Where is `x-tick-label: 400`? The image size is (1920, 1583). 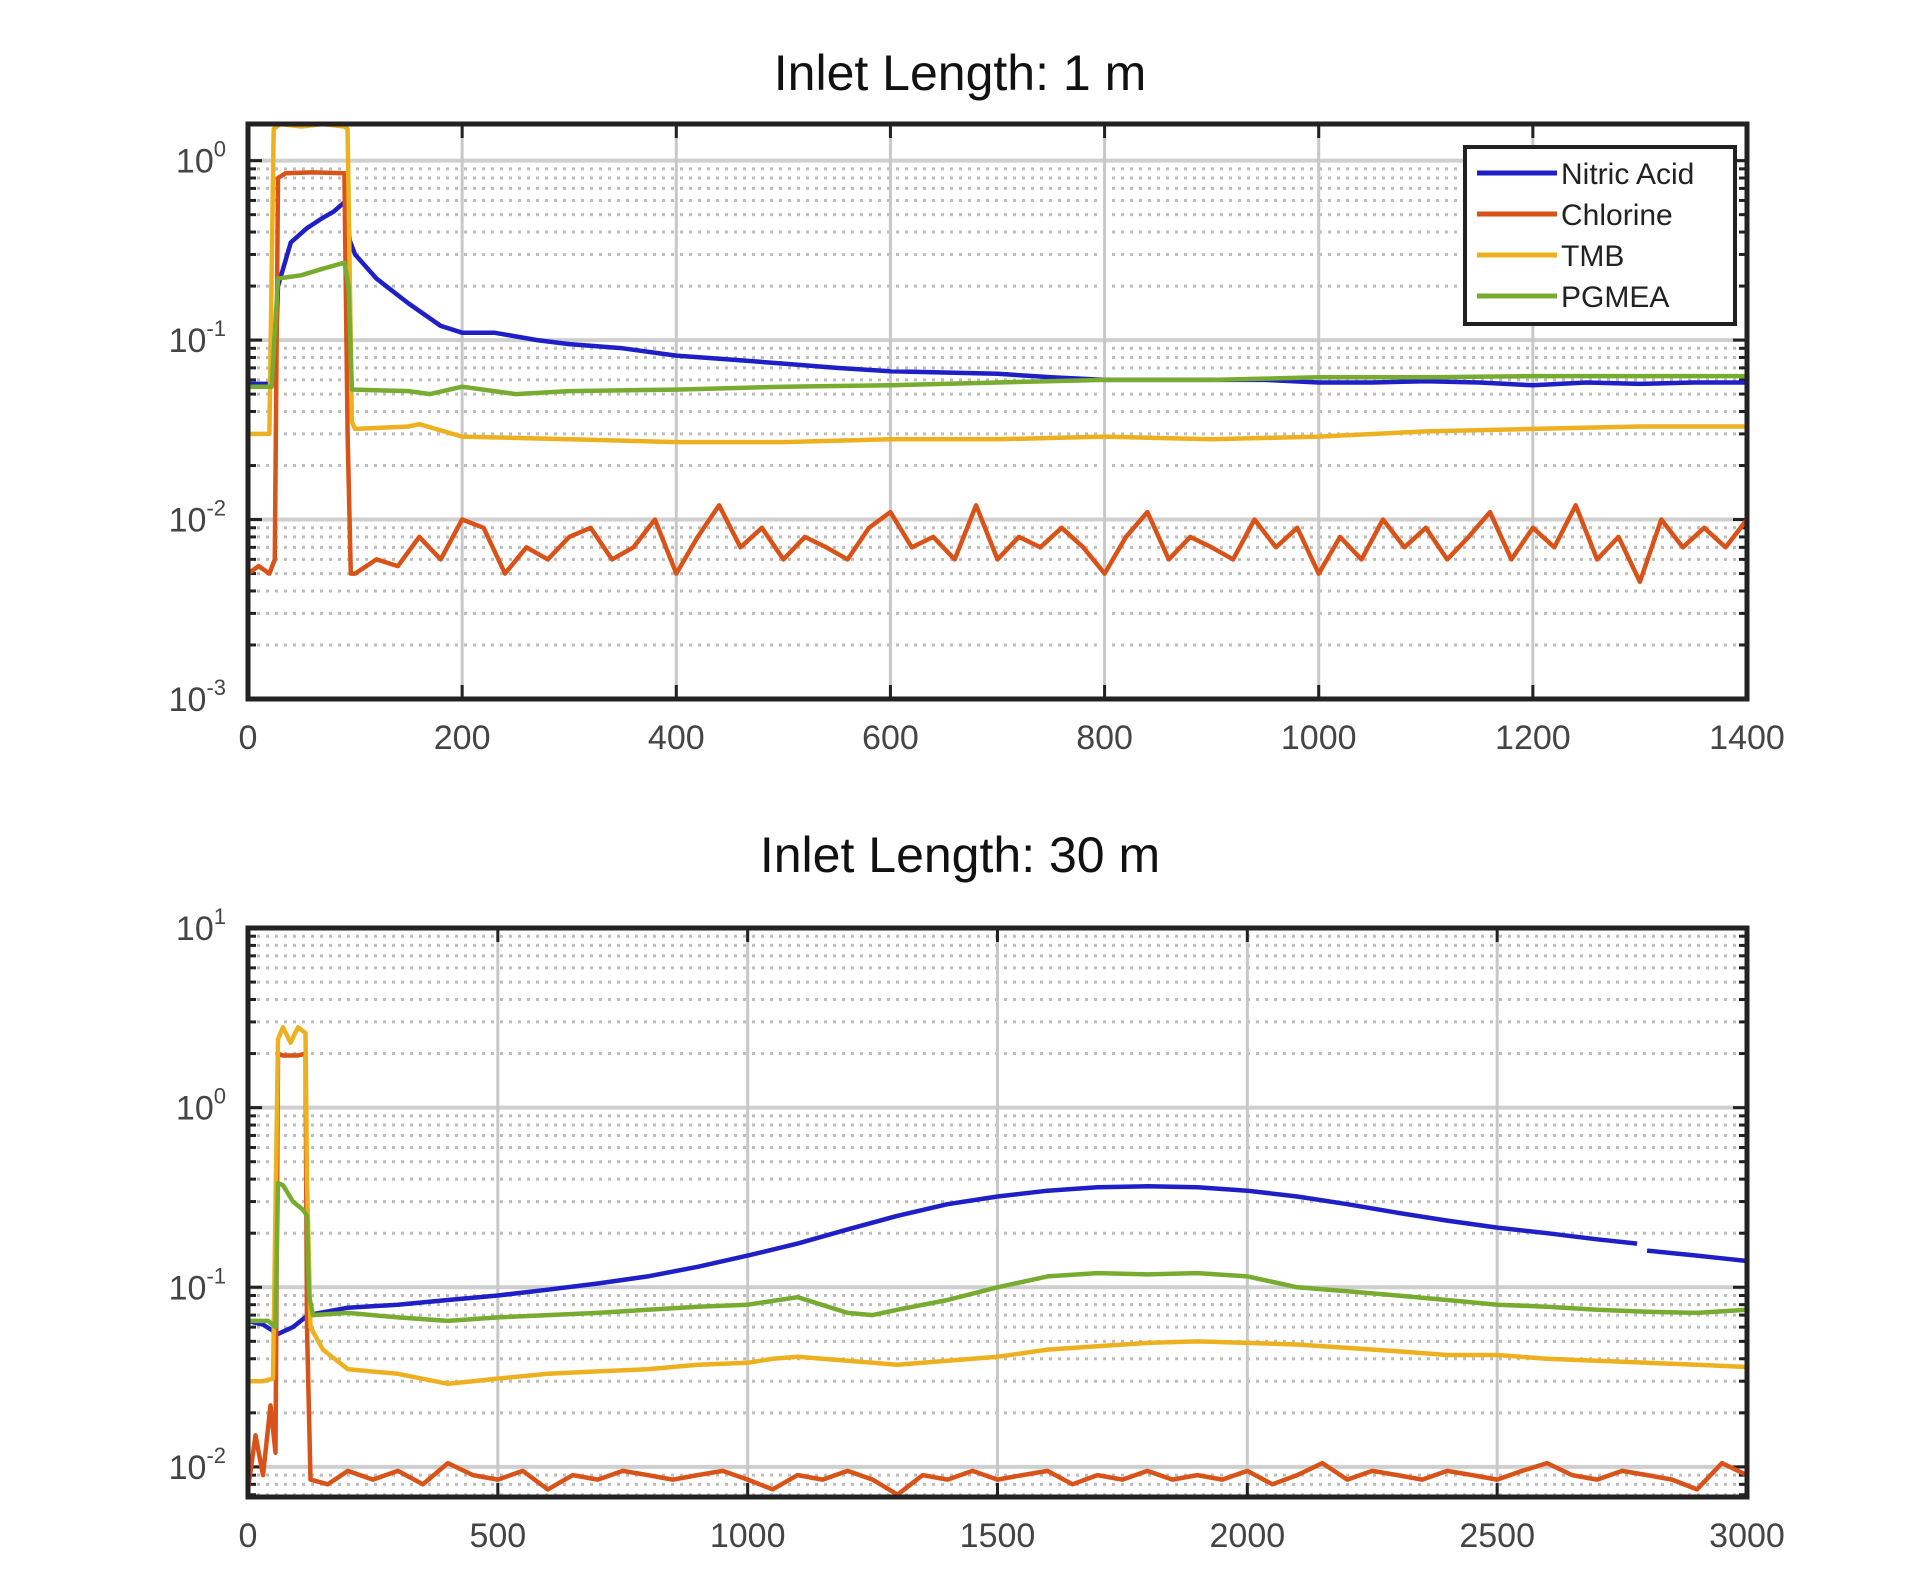 x-tick-label: 400 is located at coordinates (676, 738).